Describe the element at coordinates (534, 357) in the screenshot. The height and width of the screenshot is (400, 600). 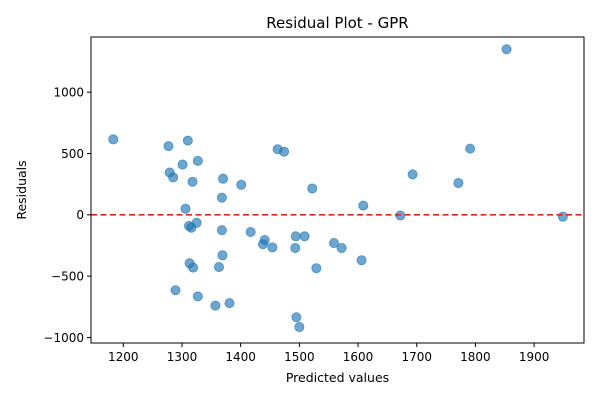
I see `x-tick-label: 1900` at that location.